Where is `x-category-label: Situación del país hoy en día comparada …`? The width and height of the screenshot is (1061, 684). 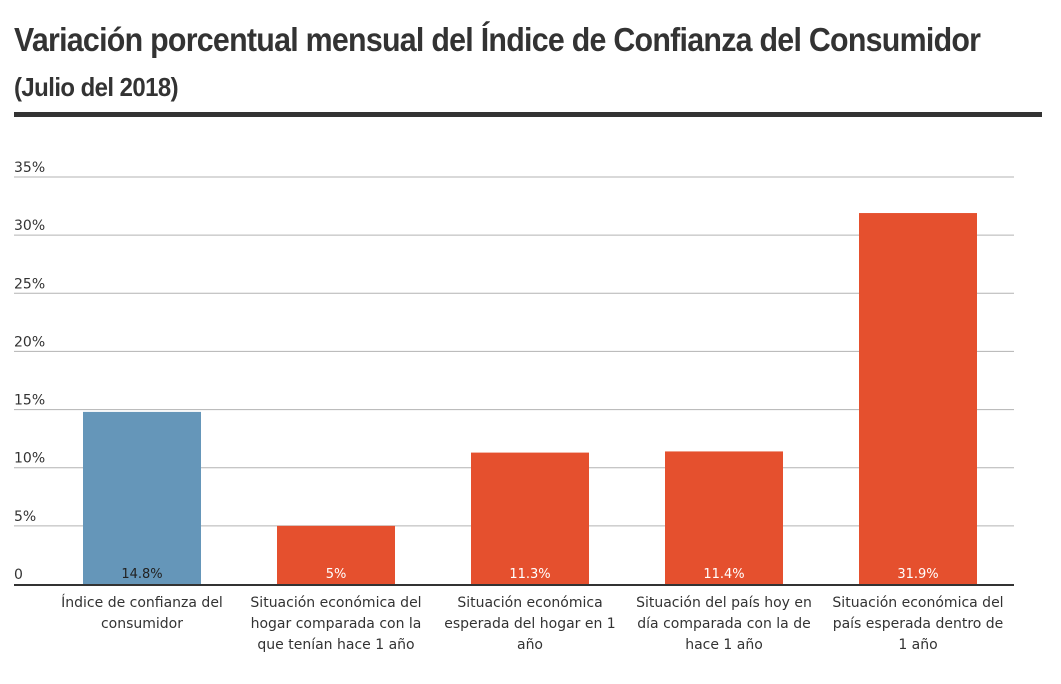 x-category-label: Situación del país hoy en día comparada … is located at coordinates (724, 624).